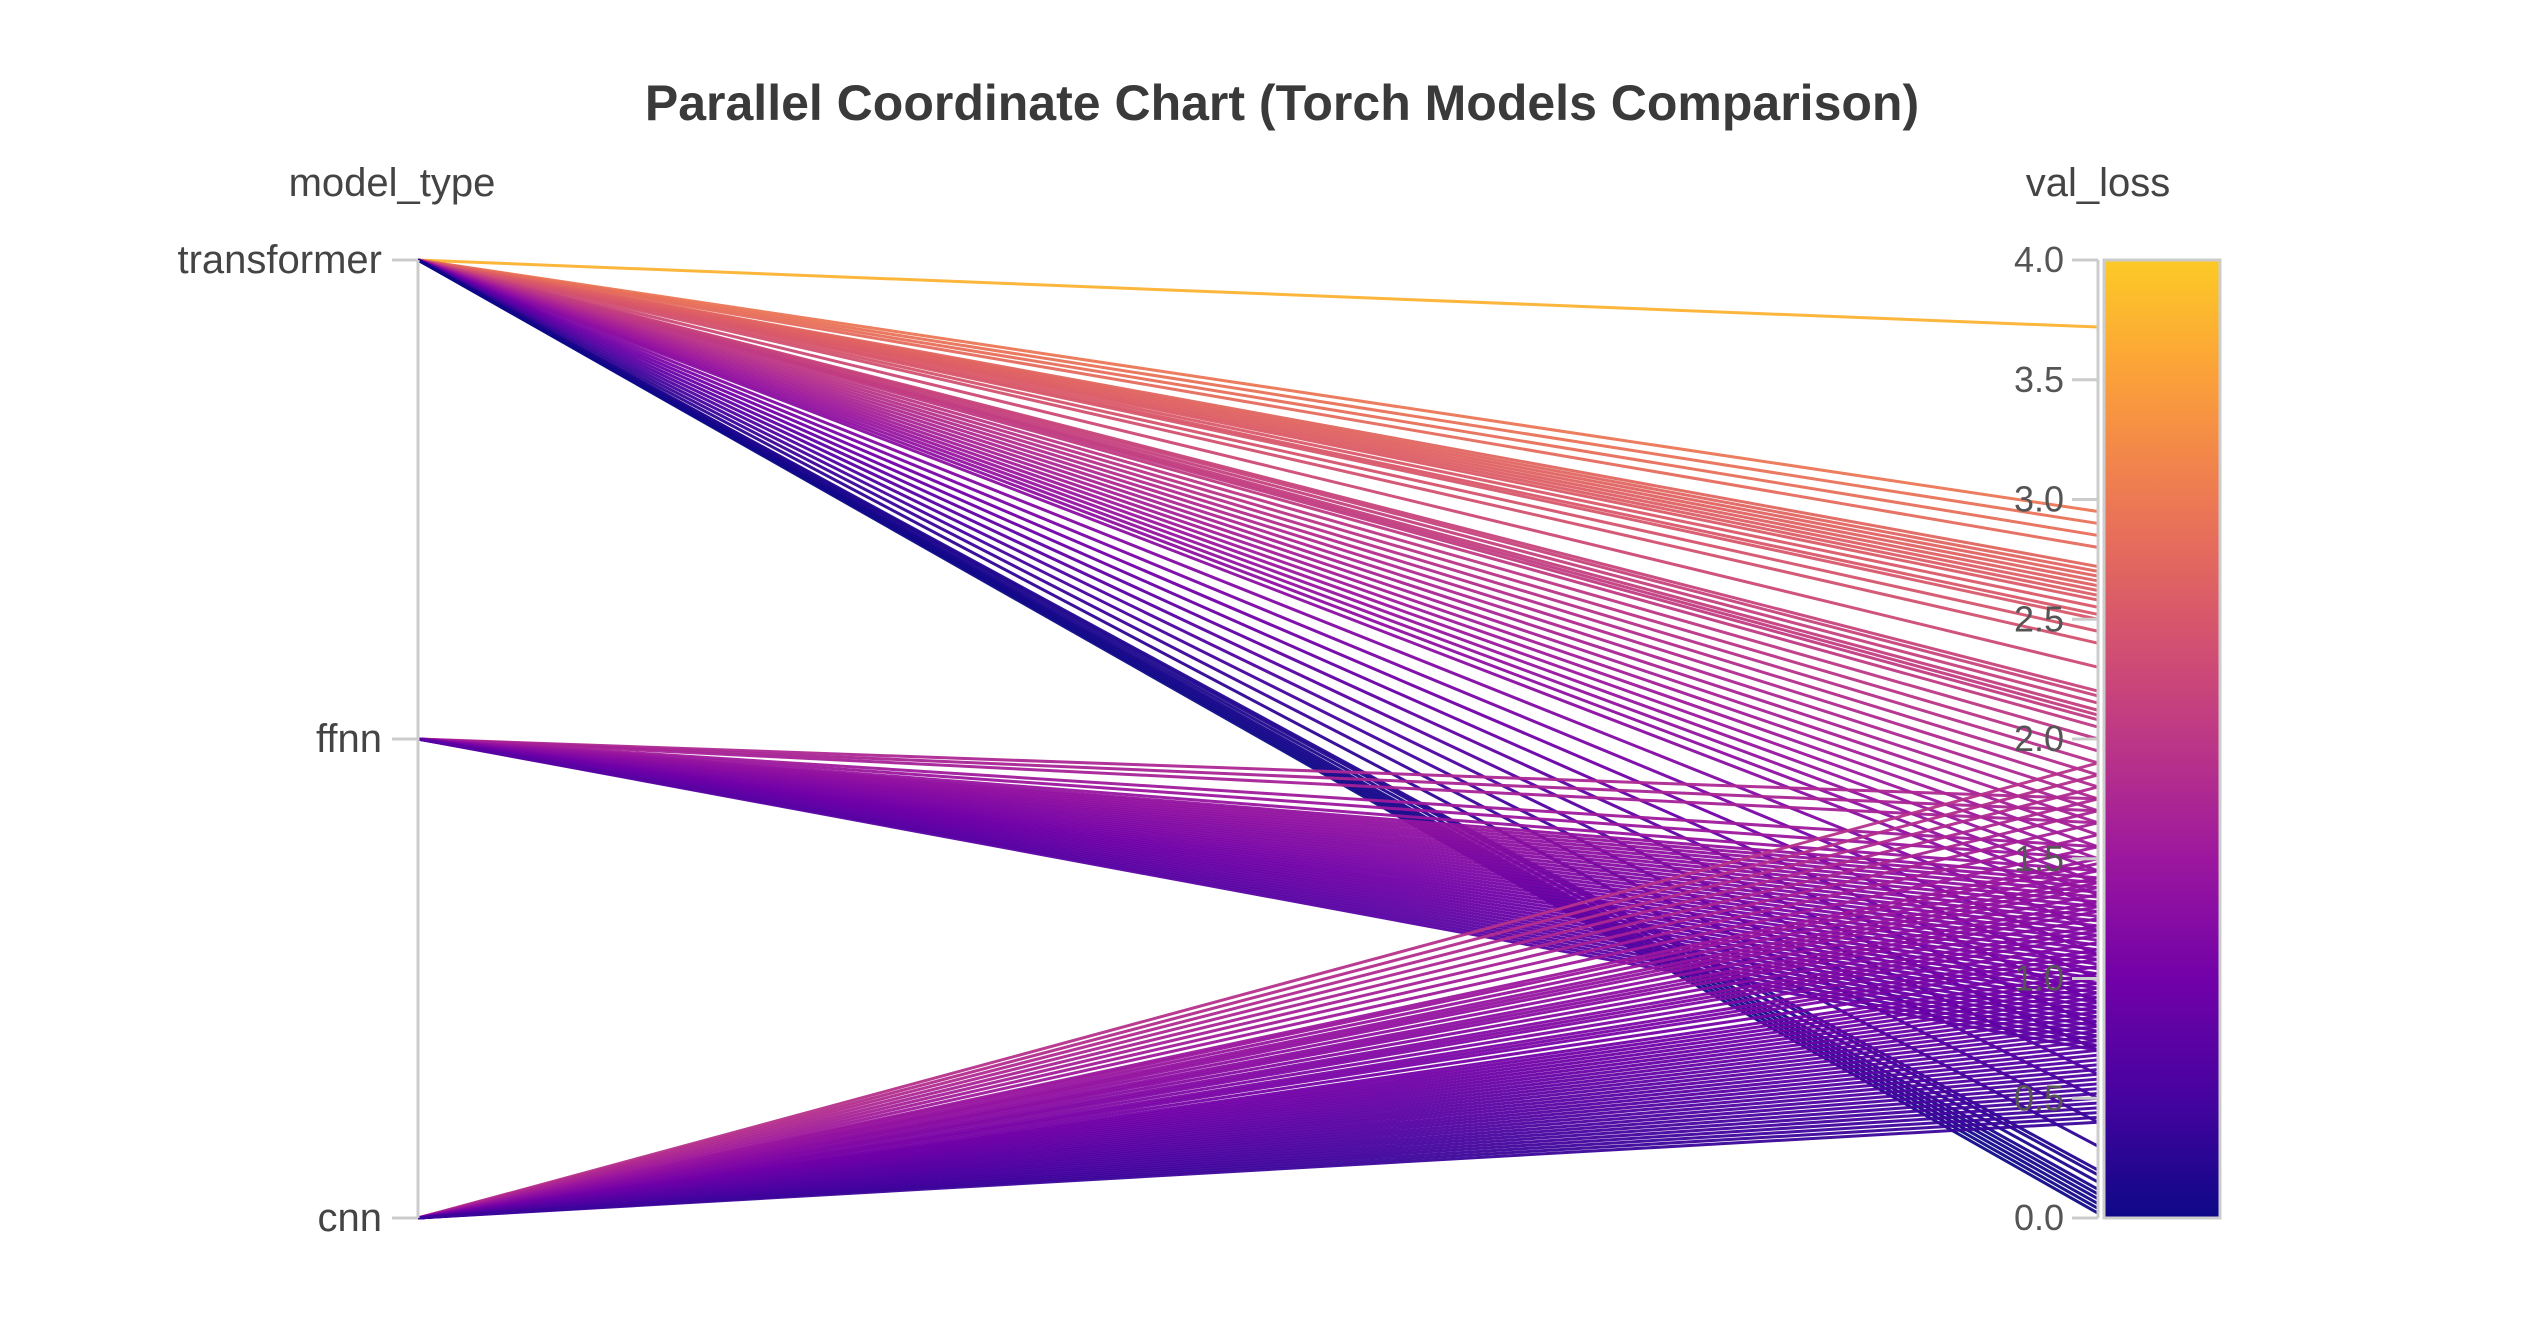 The image size is (2528, 1328). Describe the element at coordinates (2039, 858) in the screenshot. I see `tick-label-val-loss-1.5: 1.5` at that location.